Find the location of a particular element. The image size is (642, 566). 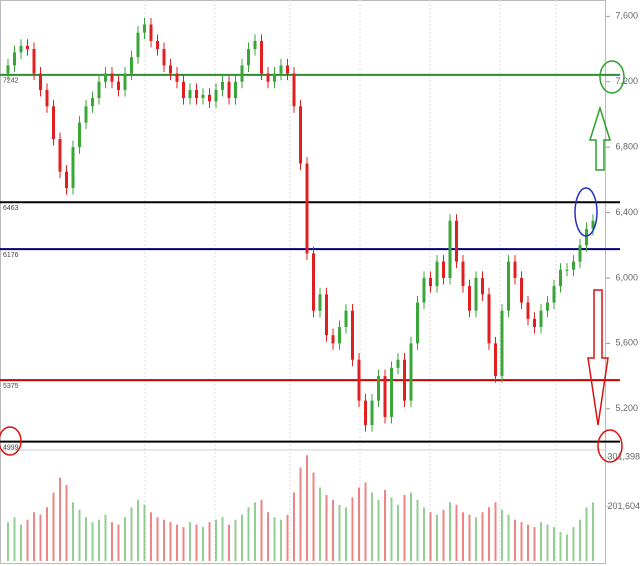

y-tick-label: 6,000 is located at coordinates (626, 277).